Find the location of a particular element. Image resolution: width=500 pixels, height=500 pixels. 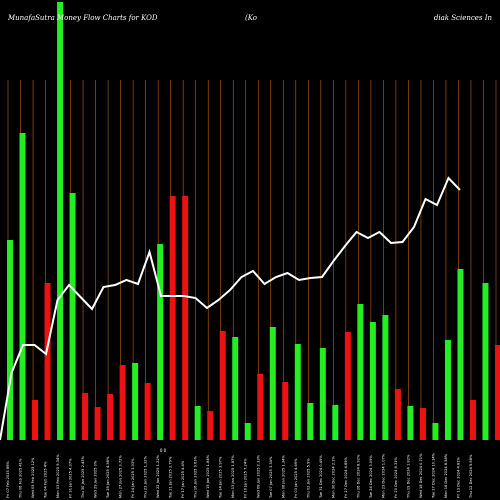

x-tick-label: Wed 29 Jan 2025 0% is located at coordinates (96, 479).